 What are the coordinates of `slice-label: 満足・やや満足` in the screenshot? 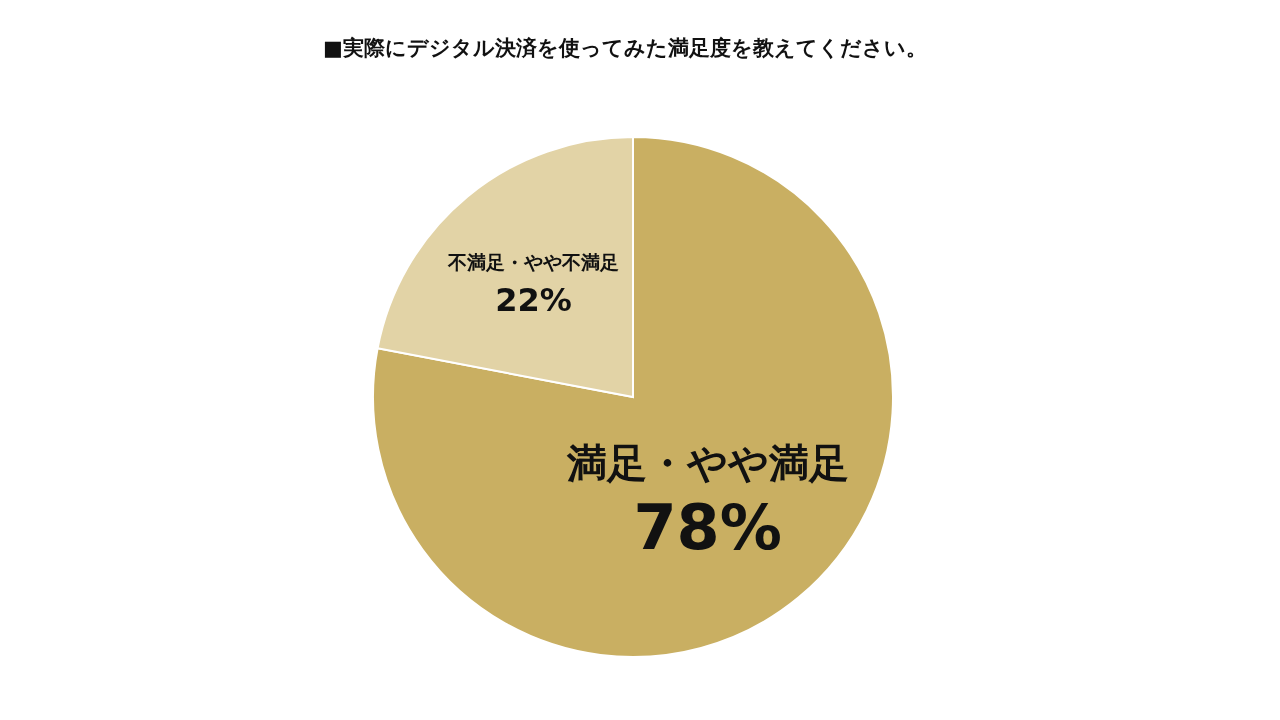 It's located at (707, 463).